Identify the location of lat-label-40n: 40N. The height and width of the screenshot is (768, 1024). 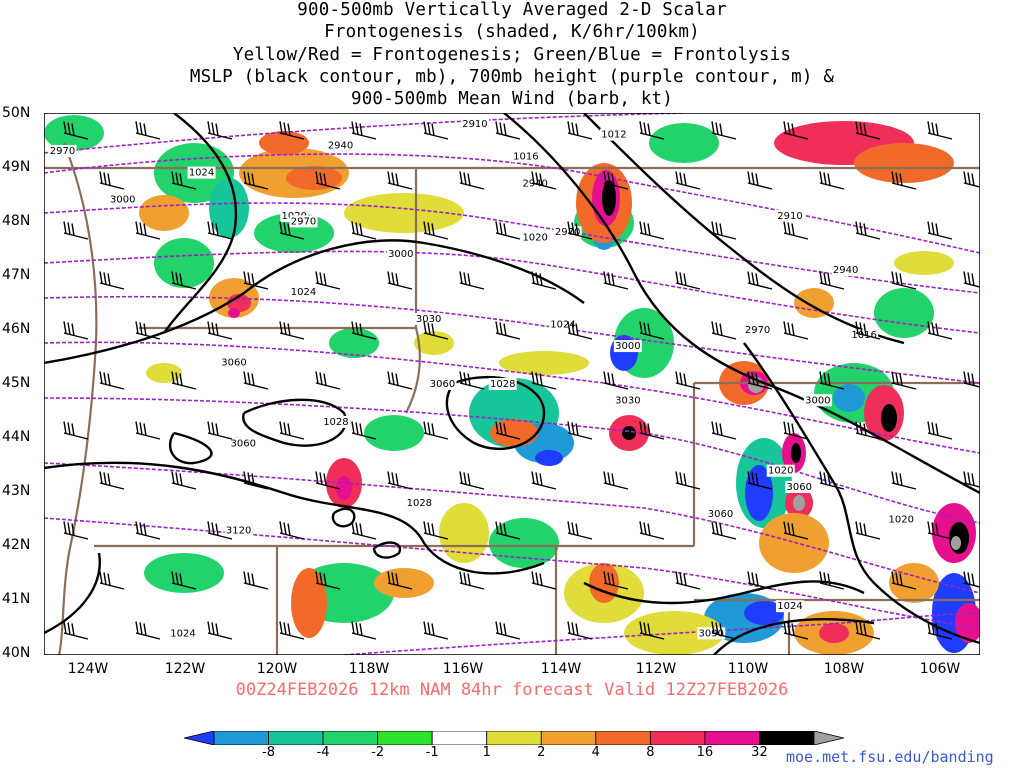
(16, 653).